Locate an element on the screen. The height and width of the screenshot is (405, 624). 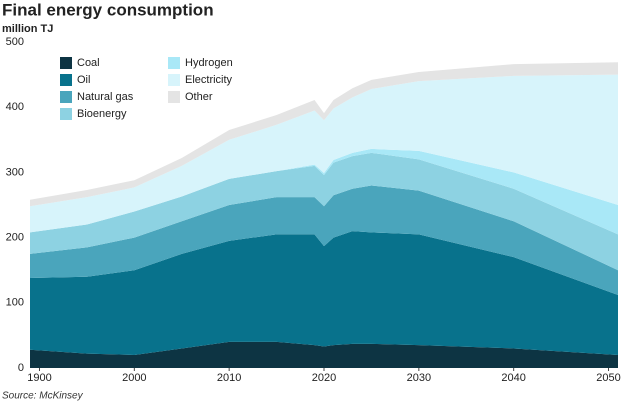
legend-label: Oil is located at coordinates (83, 80).